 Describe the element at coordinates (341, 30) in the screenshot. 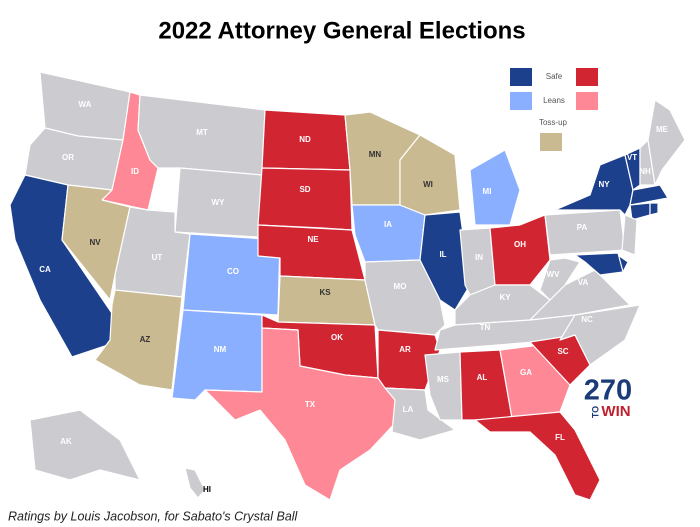

I see `map-title: 2022 Attorney General Elections` at that location.